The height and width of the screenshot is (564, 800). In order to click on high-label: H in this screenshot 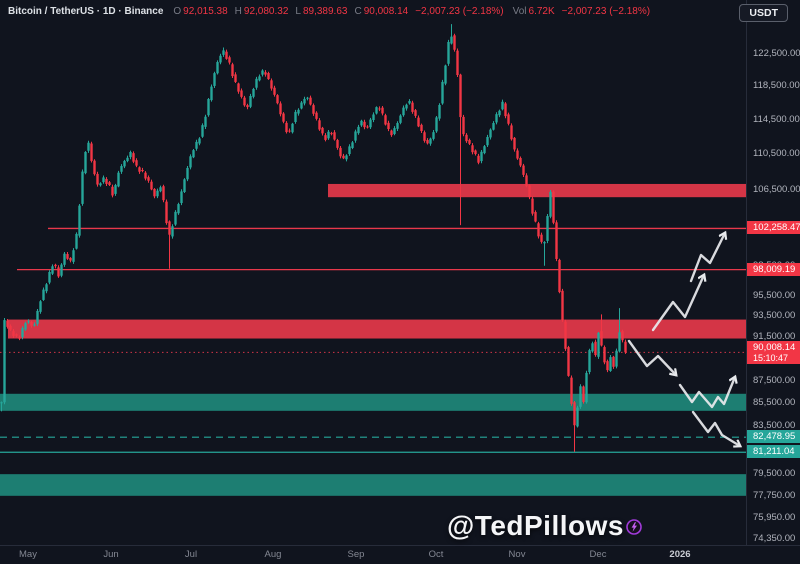, I will do `click(238, 11)`.